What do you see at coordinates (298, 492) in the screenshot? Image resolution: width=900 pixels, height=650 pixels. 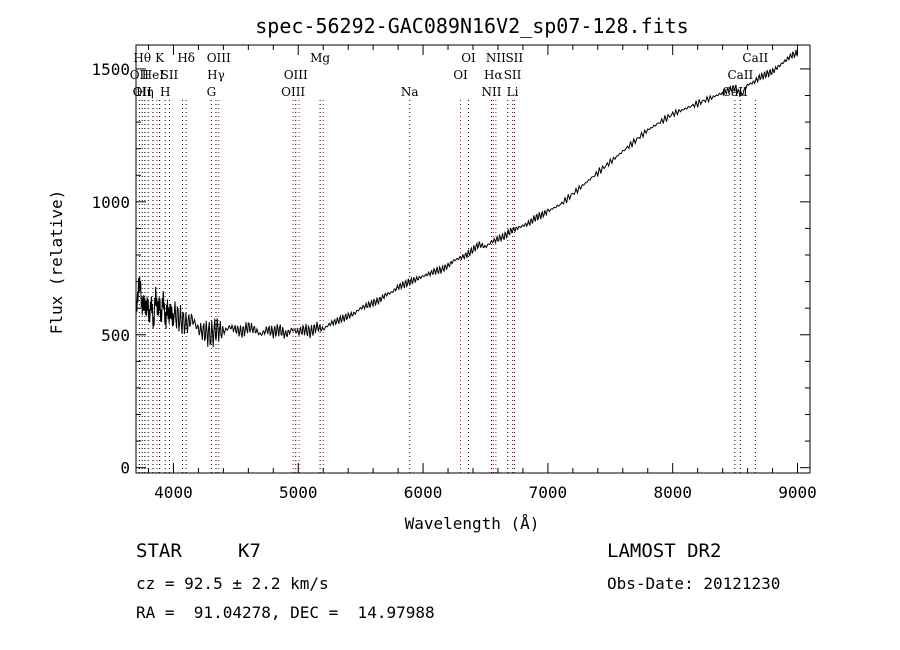 I see `x-tick-label: 5000` at bounding box center [298, 492].